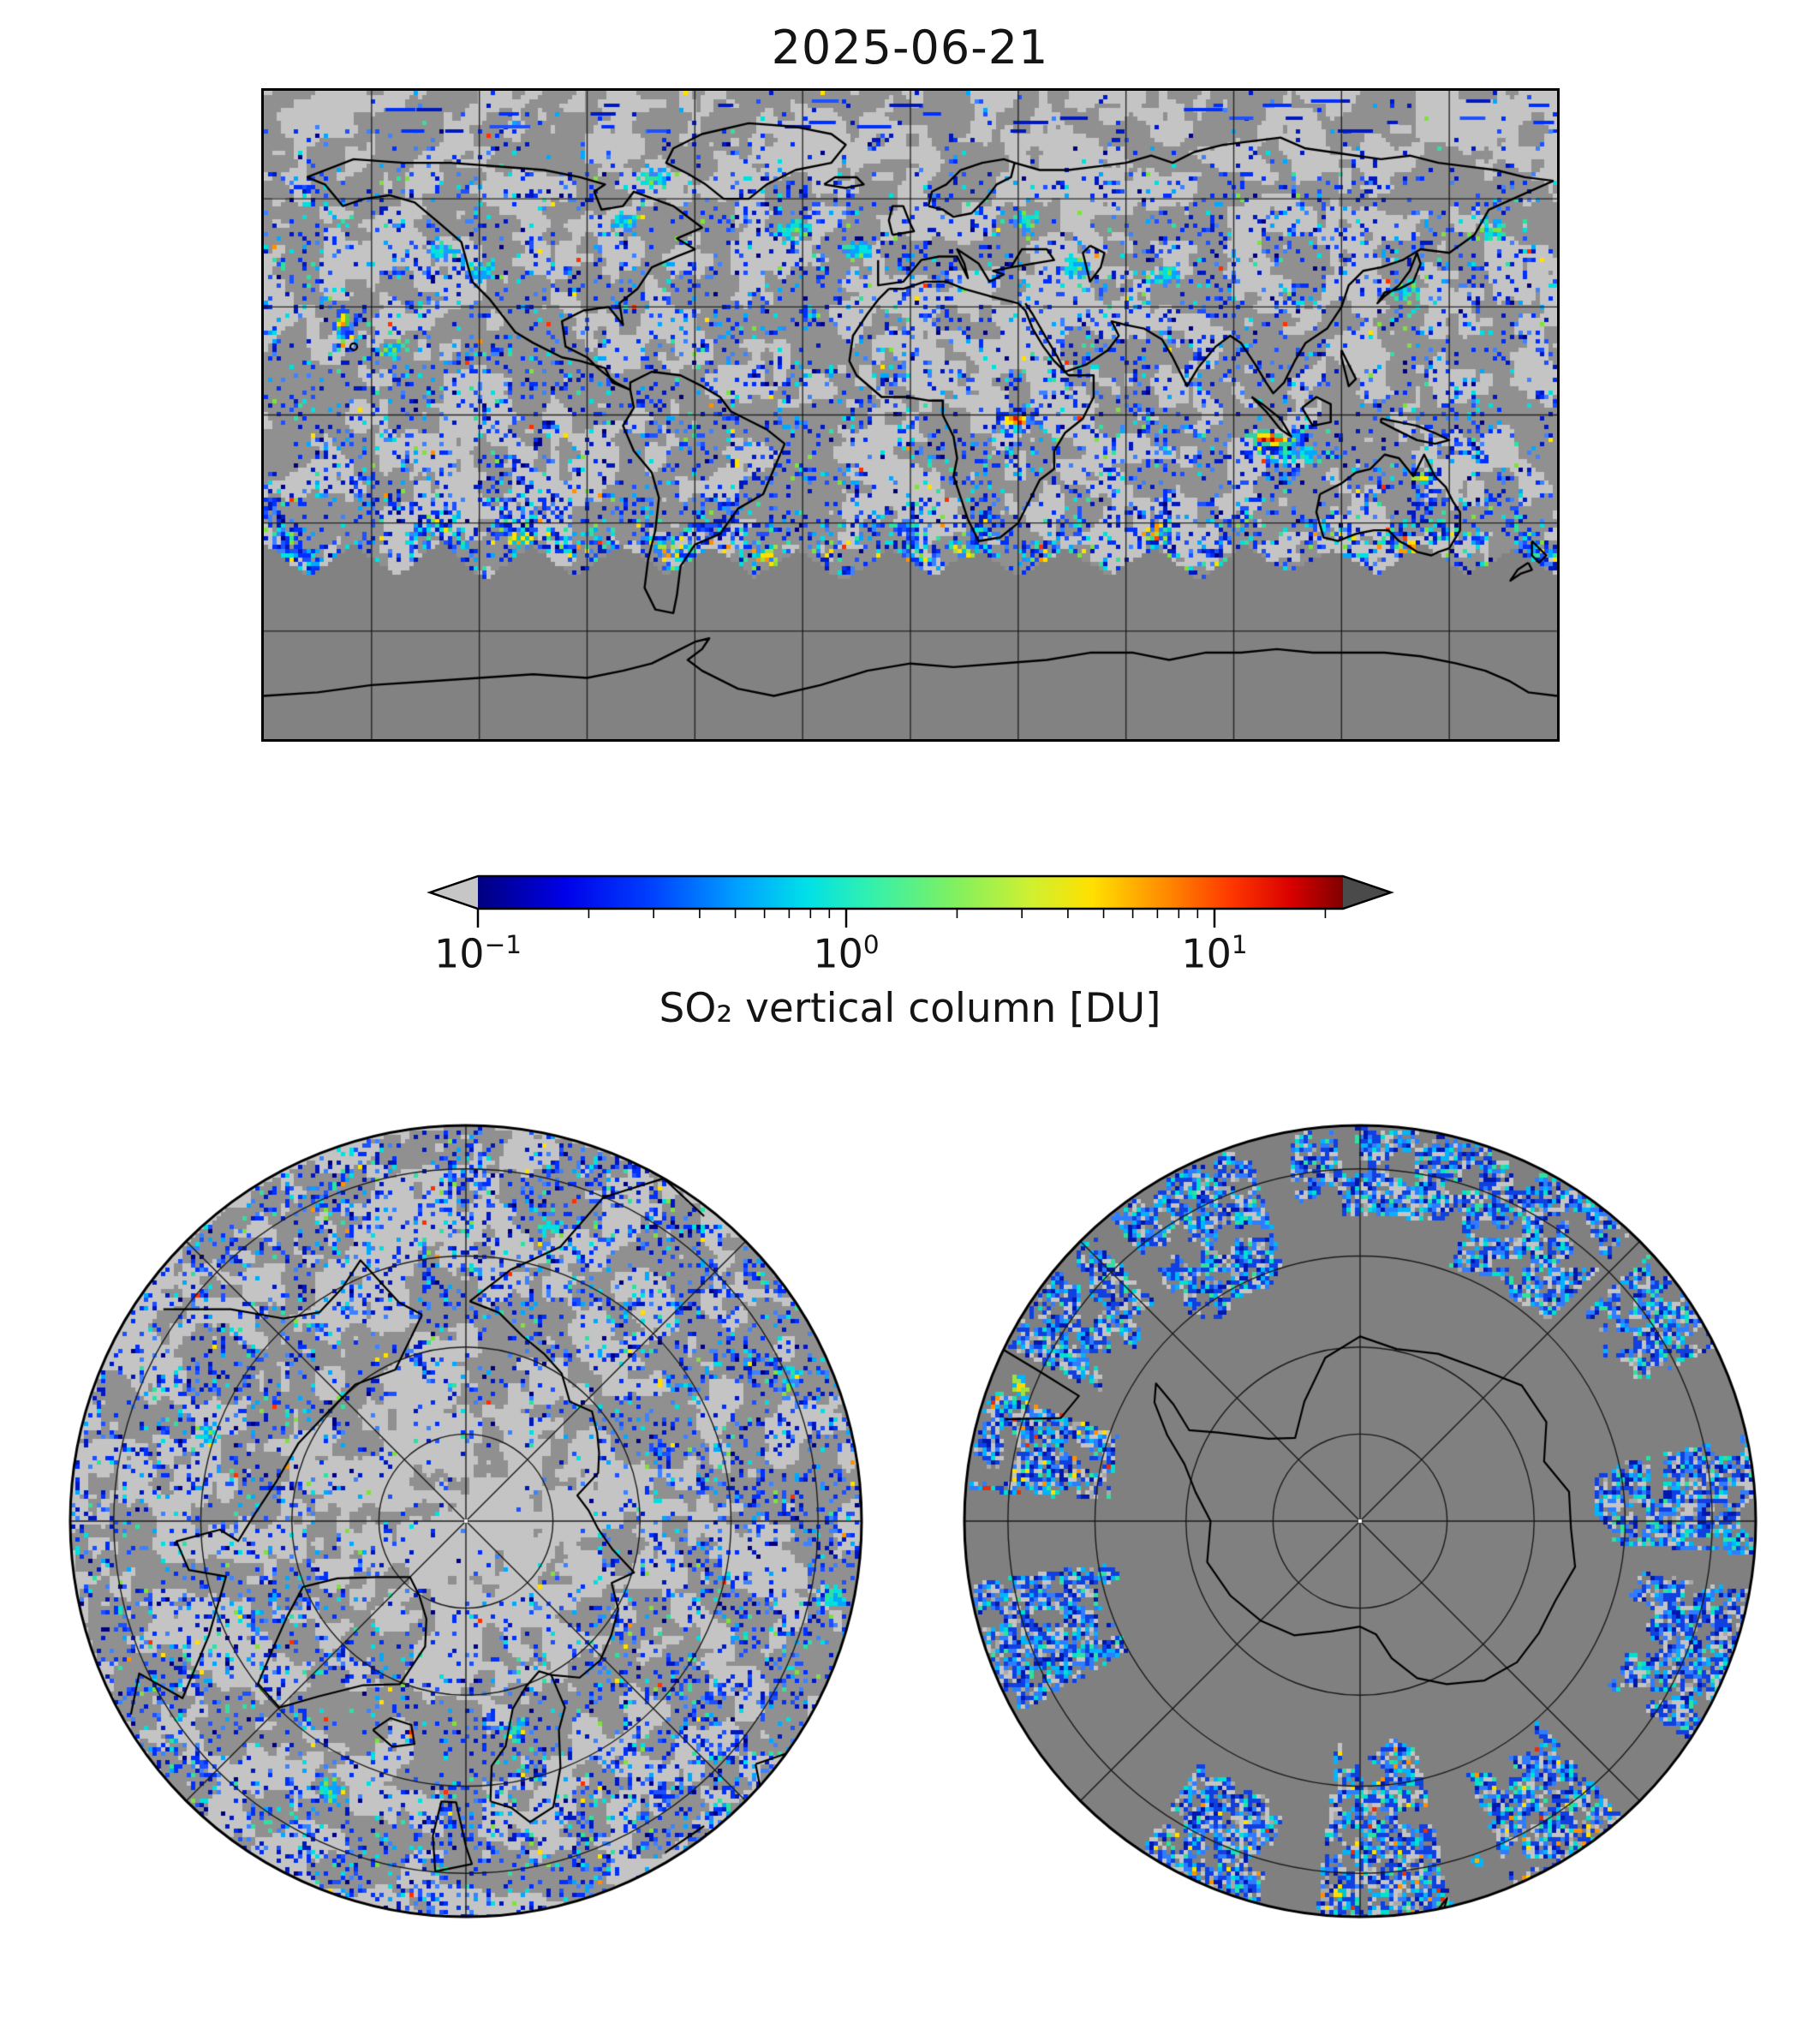  I want to click on colorbar-over-arrow, so click(1367, 892).